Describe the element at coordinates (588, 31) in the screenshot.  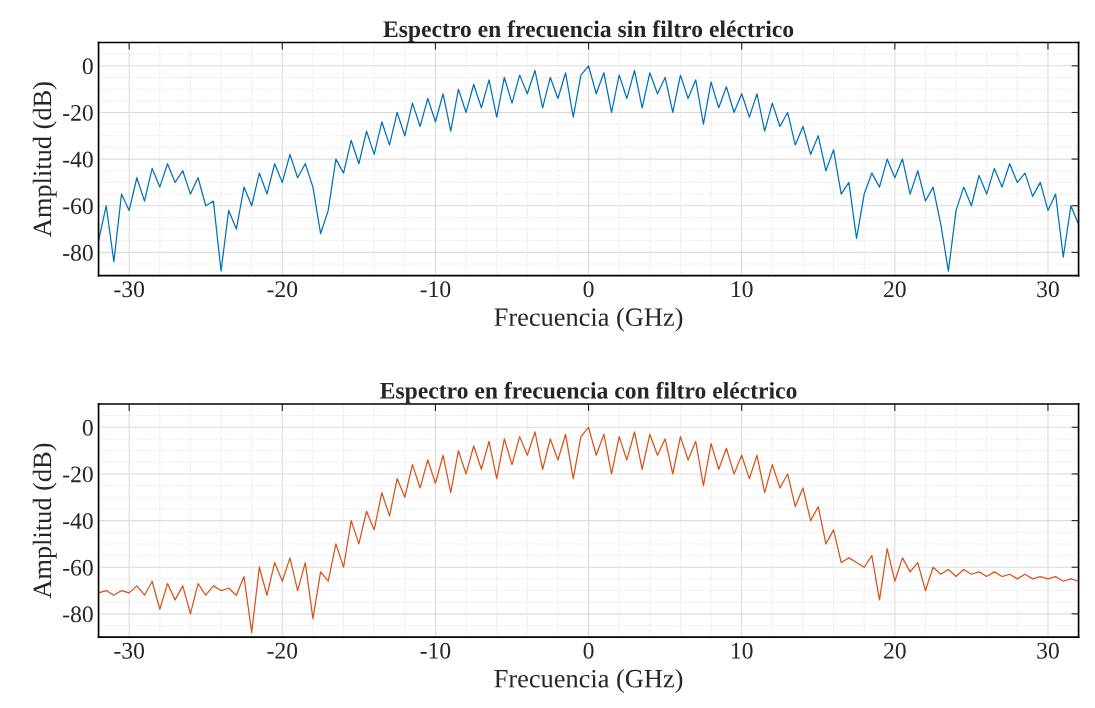
I see `chart-title: Espectro en frecuencia sin filtro eléctrico` at that location.